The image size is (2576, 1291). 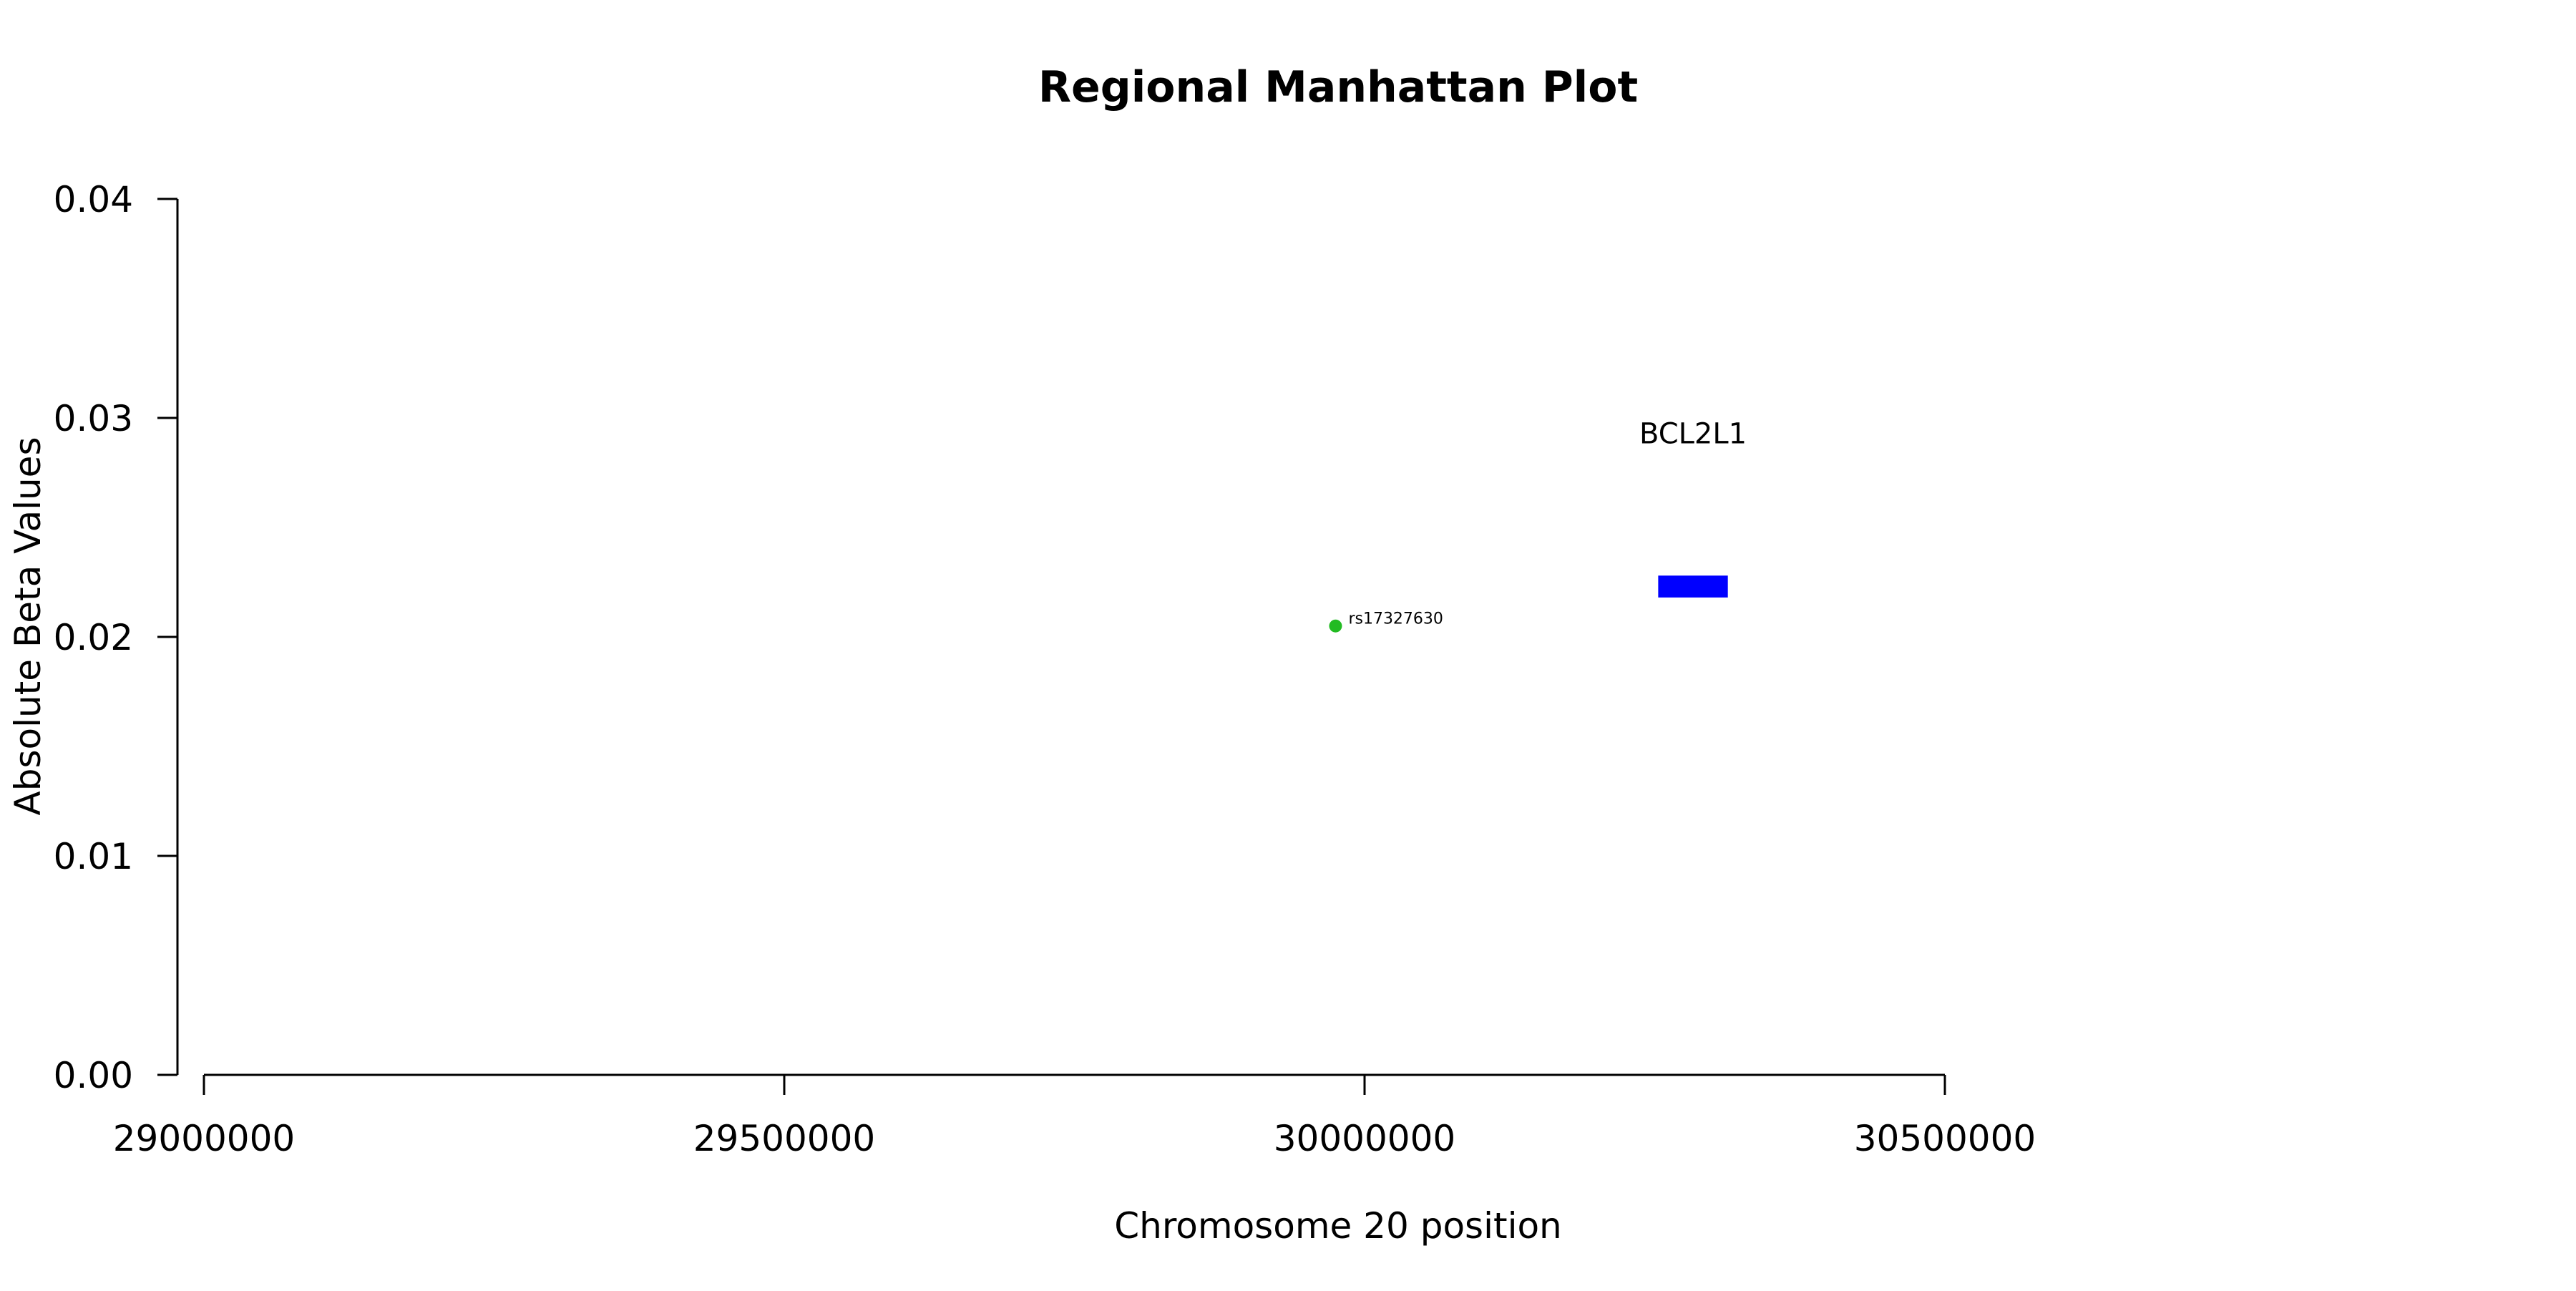 What do you see at coordinates (1693, 433) in the screenshot?
I see `gene-label: BCL2L1` at bounding box center [1693, 433].